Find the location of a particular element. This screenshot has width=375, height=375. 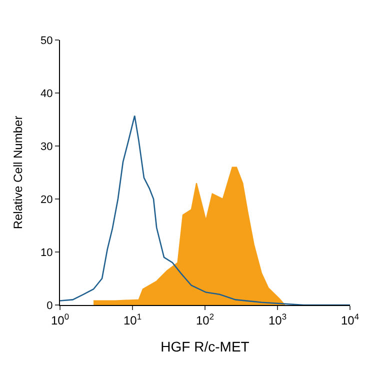

y-tick-label: 30 is located at coordinates (46, 146).